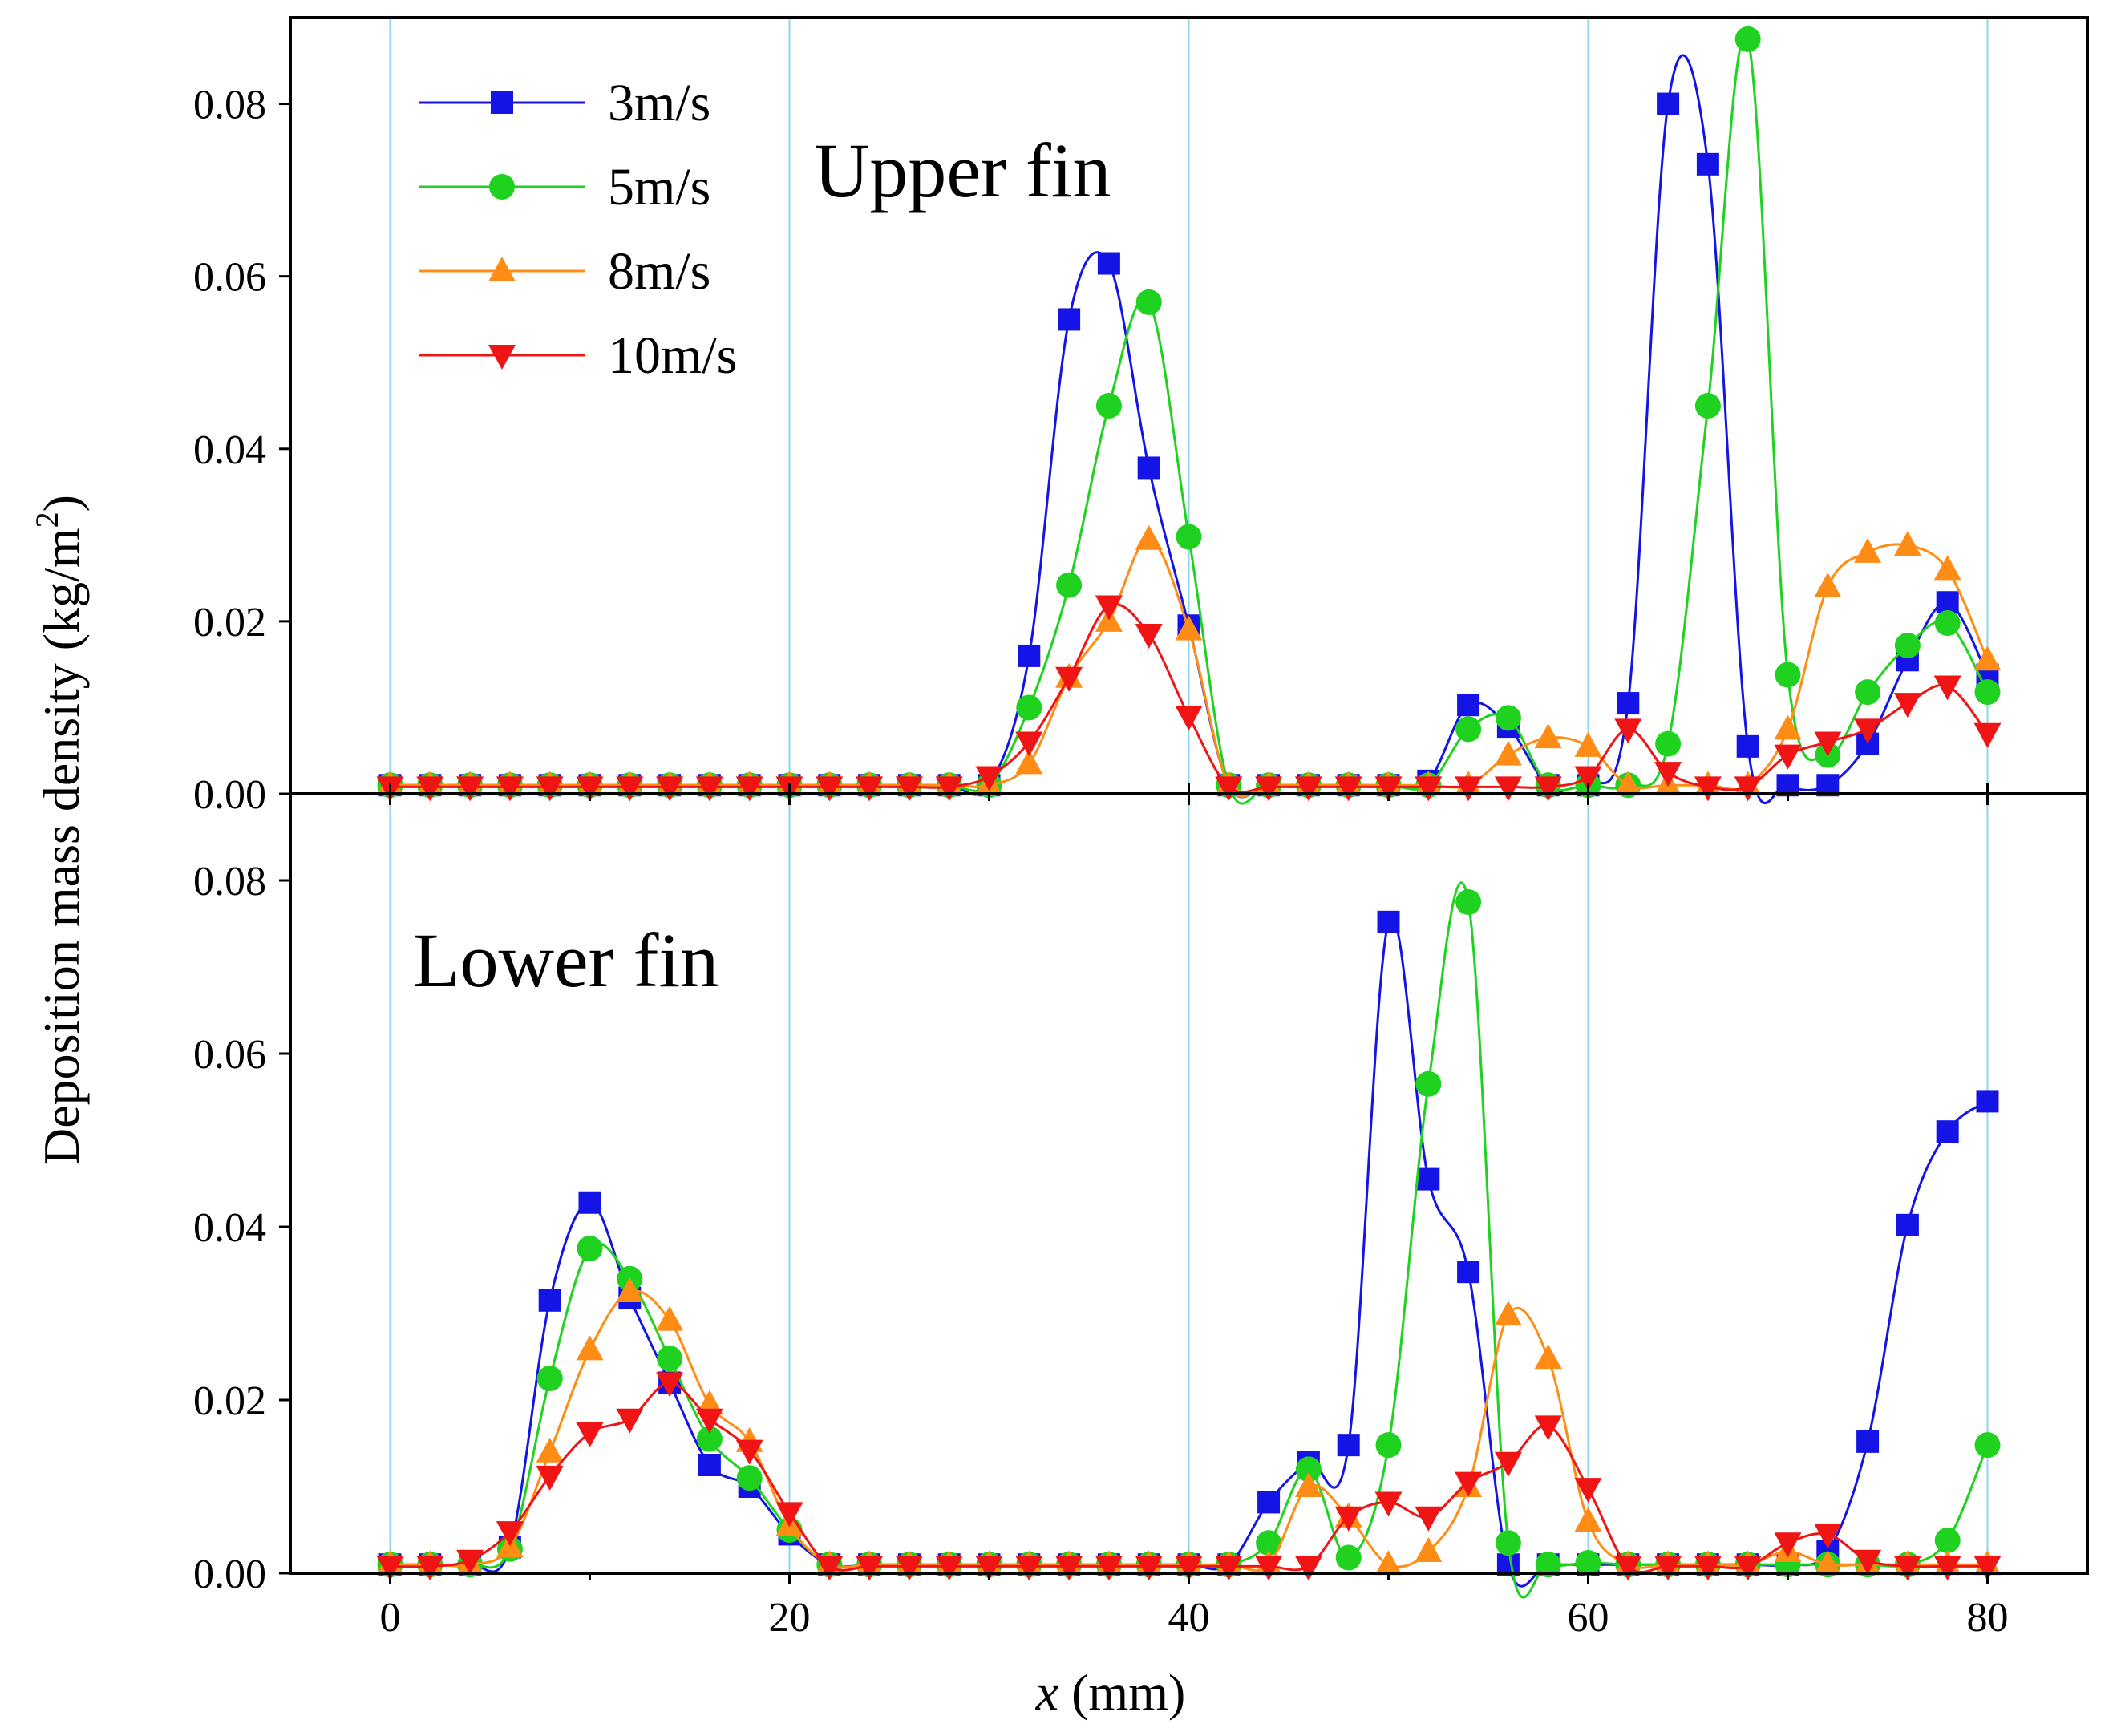 The width and height of the screenshot is (2117, 1736). What do you see at coordinates (1046, 1693) in the screenshot?
I see `x-axis-var: x` at bounding box center [1046, 1693].